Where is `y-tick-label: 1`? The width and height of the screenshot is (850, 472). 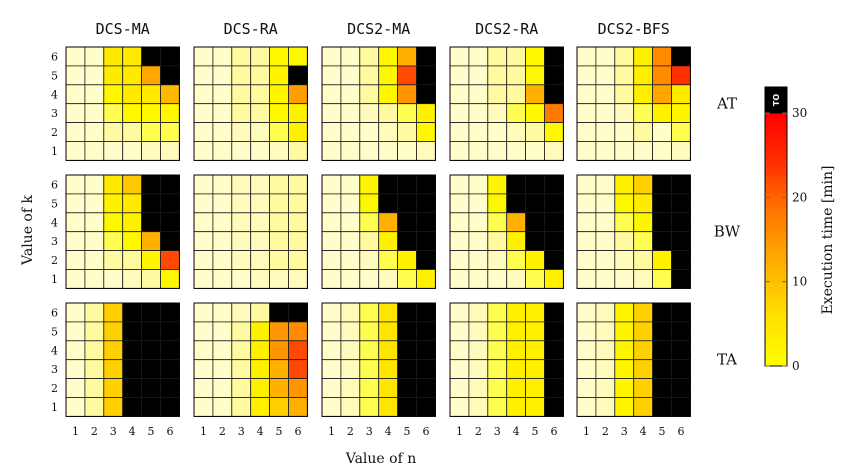
y-tick-label: 1 is located at coordinates (54, 151).